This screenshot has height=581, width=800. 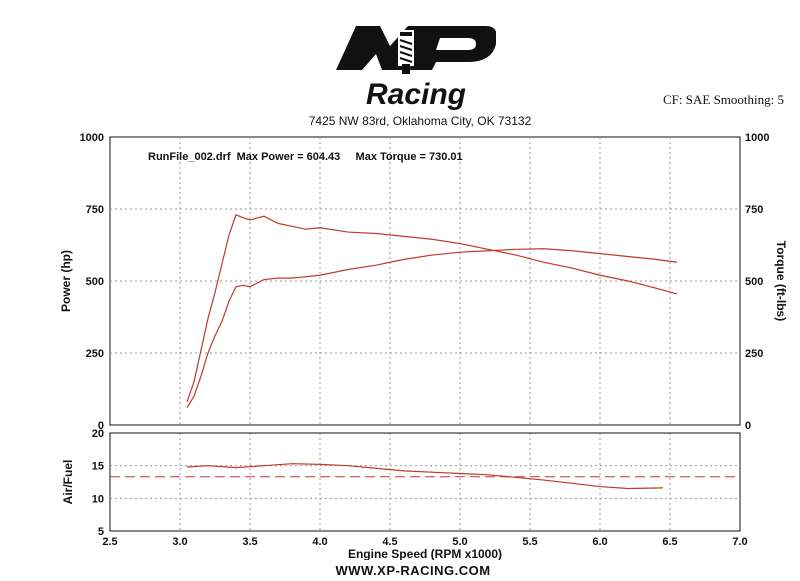 I want to click on bottom-panel-frame, so click(x=425, y=482).